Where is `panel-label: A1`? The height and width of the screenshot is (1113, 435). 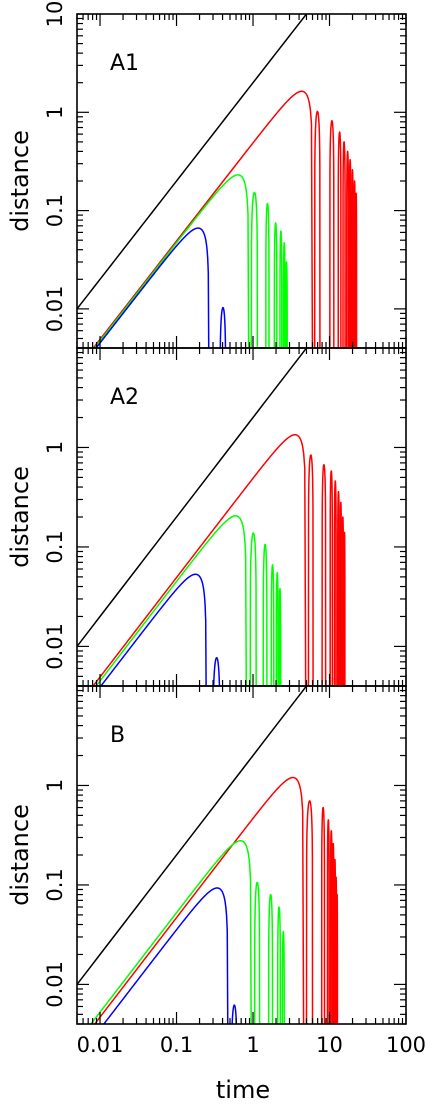
panel-label: A1 is located at coordinates (124, 63).